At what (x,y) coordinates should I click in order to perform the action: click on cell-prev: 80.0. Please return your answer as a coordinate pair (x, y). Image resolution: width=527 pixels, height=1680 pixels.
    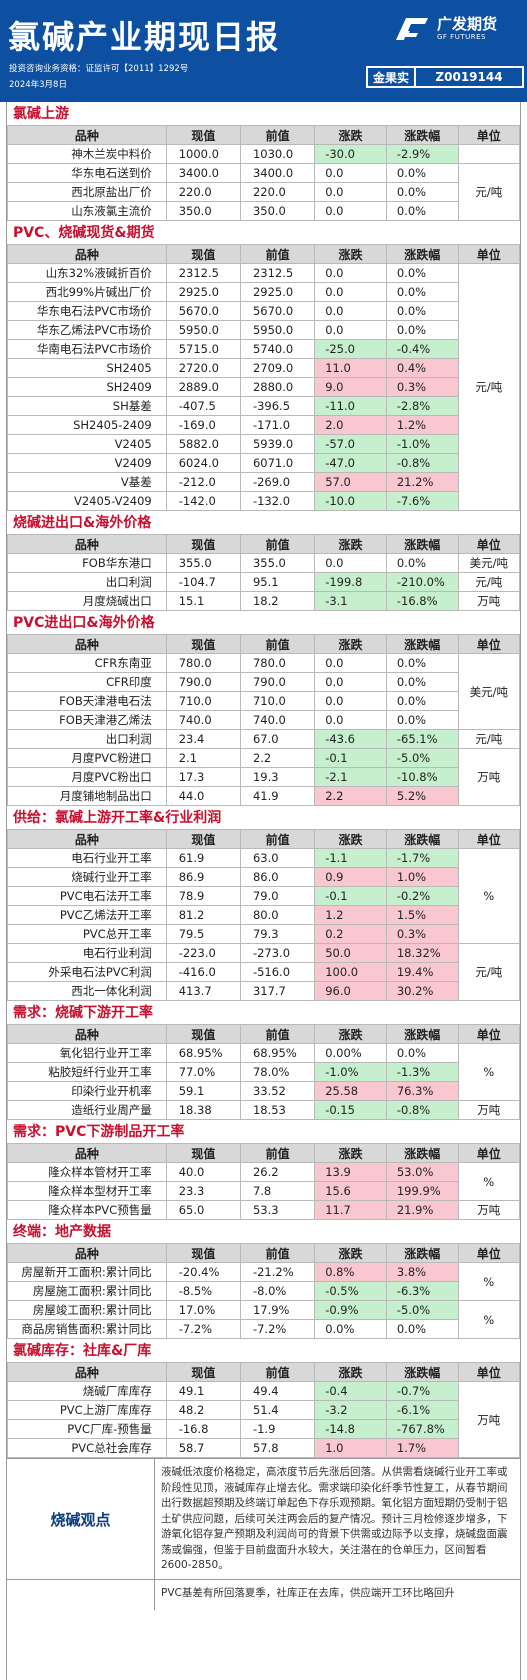
    Looking at the image, I should click on (277, 915).